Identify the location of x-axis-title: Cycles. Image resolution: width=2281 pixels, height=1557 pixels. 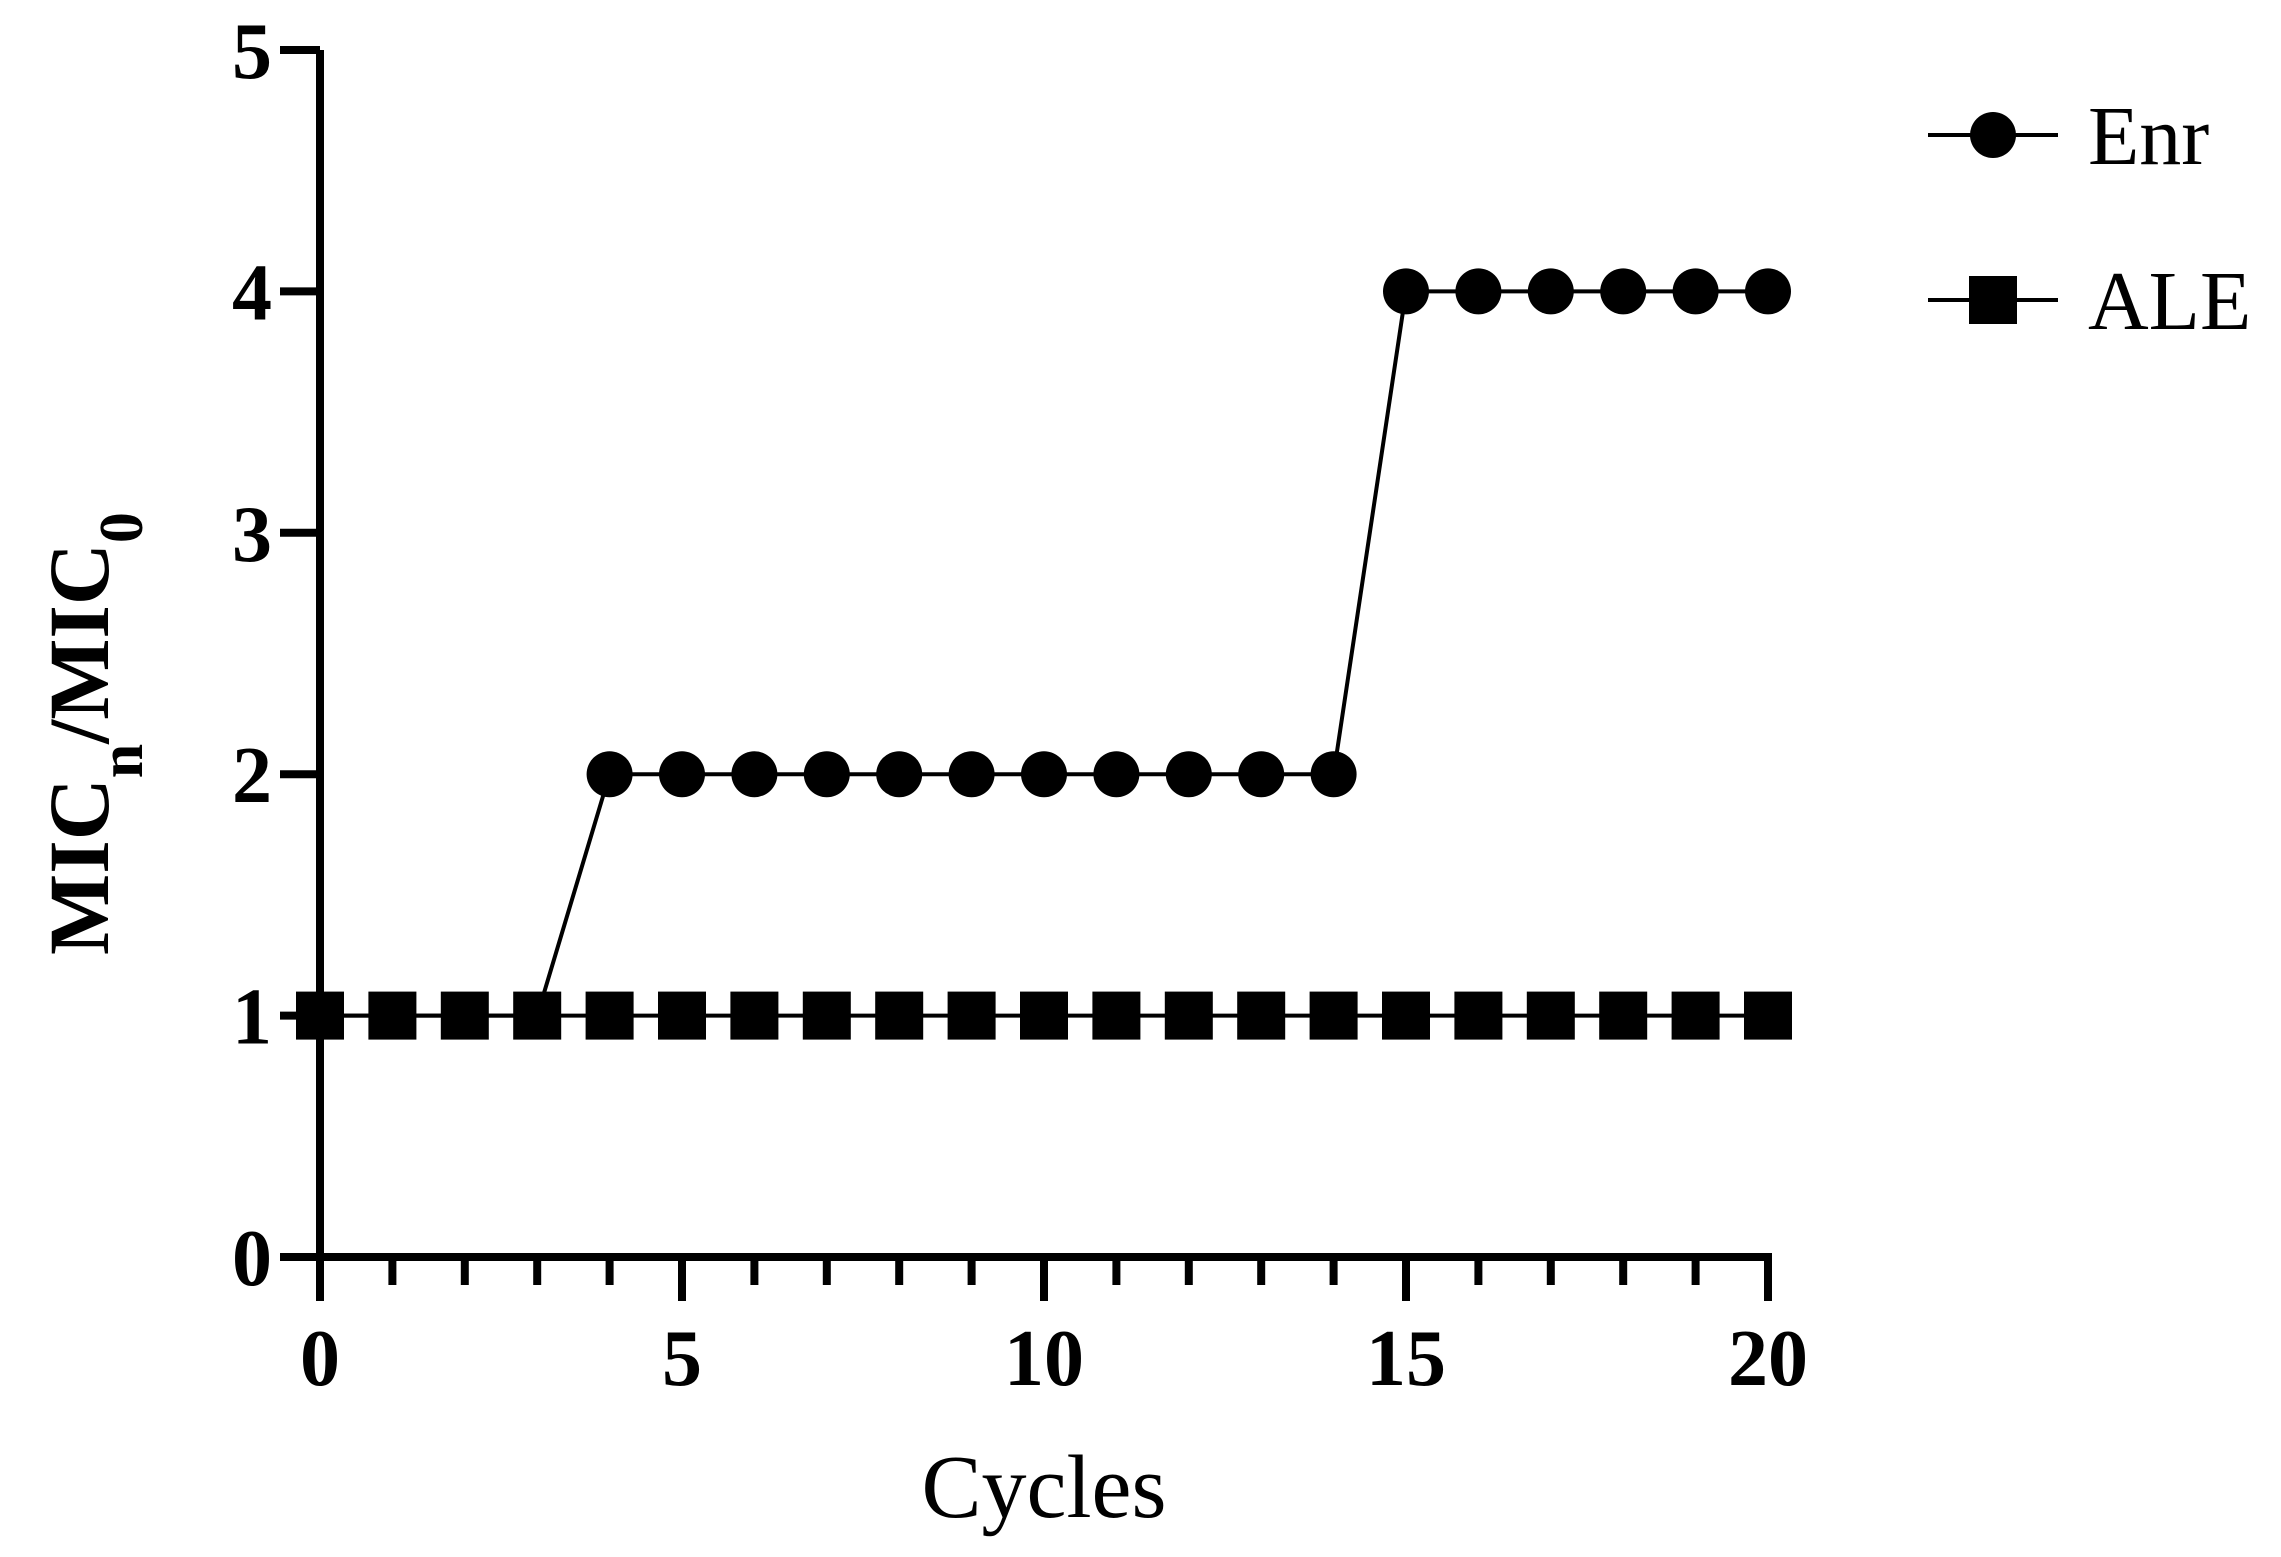
(1044, 1487).